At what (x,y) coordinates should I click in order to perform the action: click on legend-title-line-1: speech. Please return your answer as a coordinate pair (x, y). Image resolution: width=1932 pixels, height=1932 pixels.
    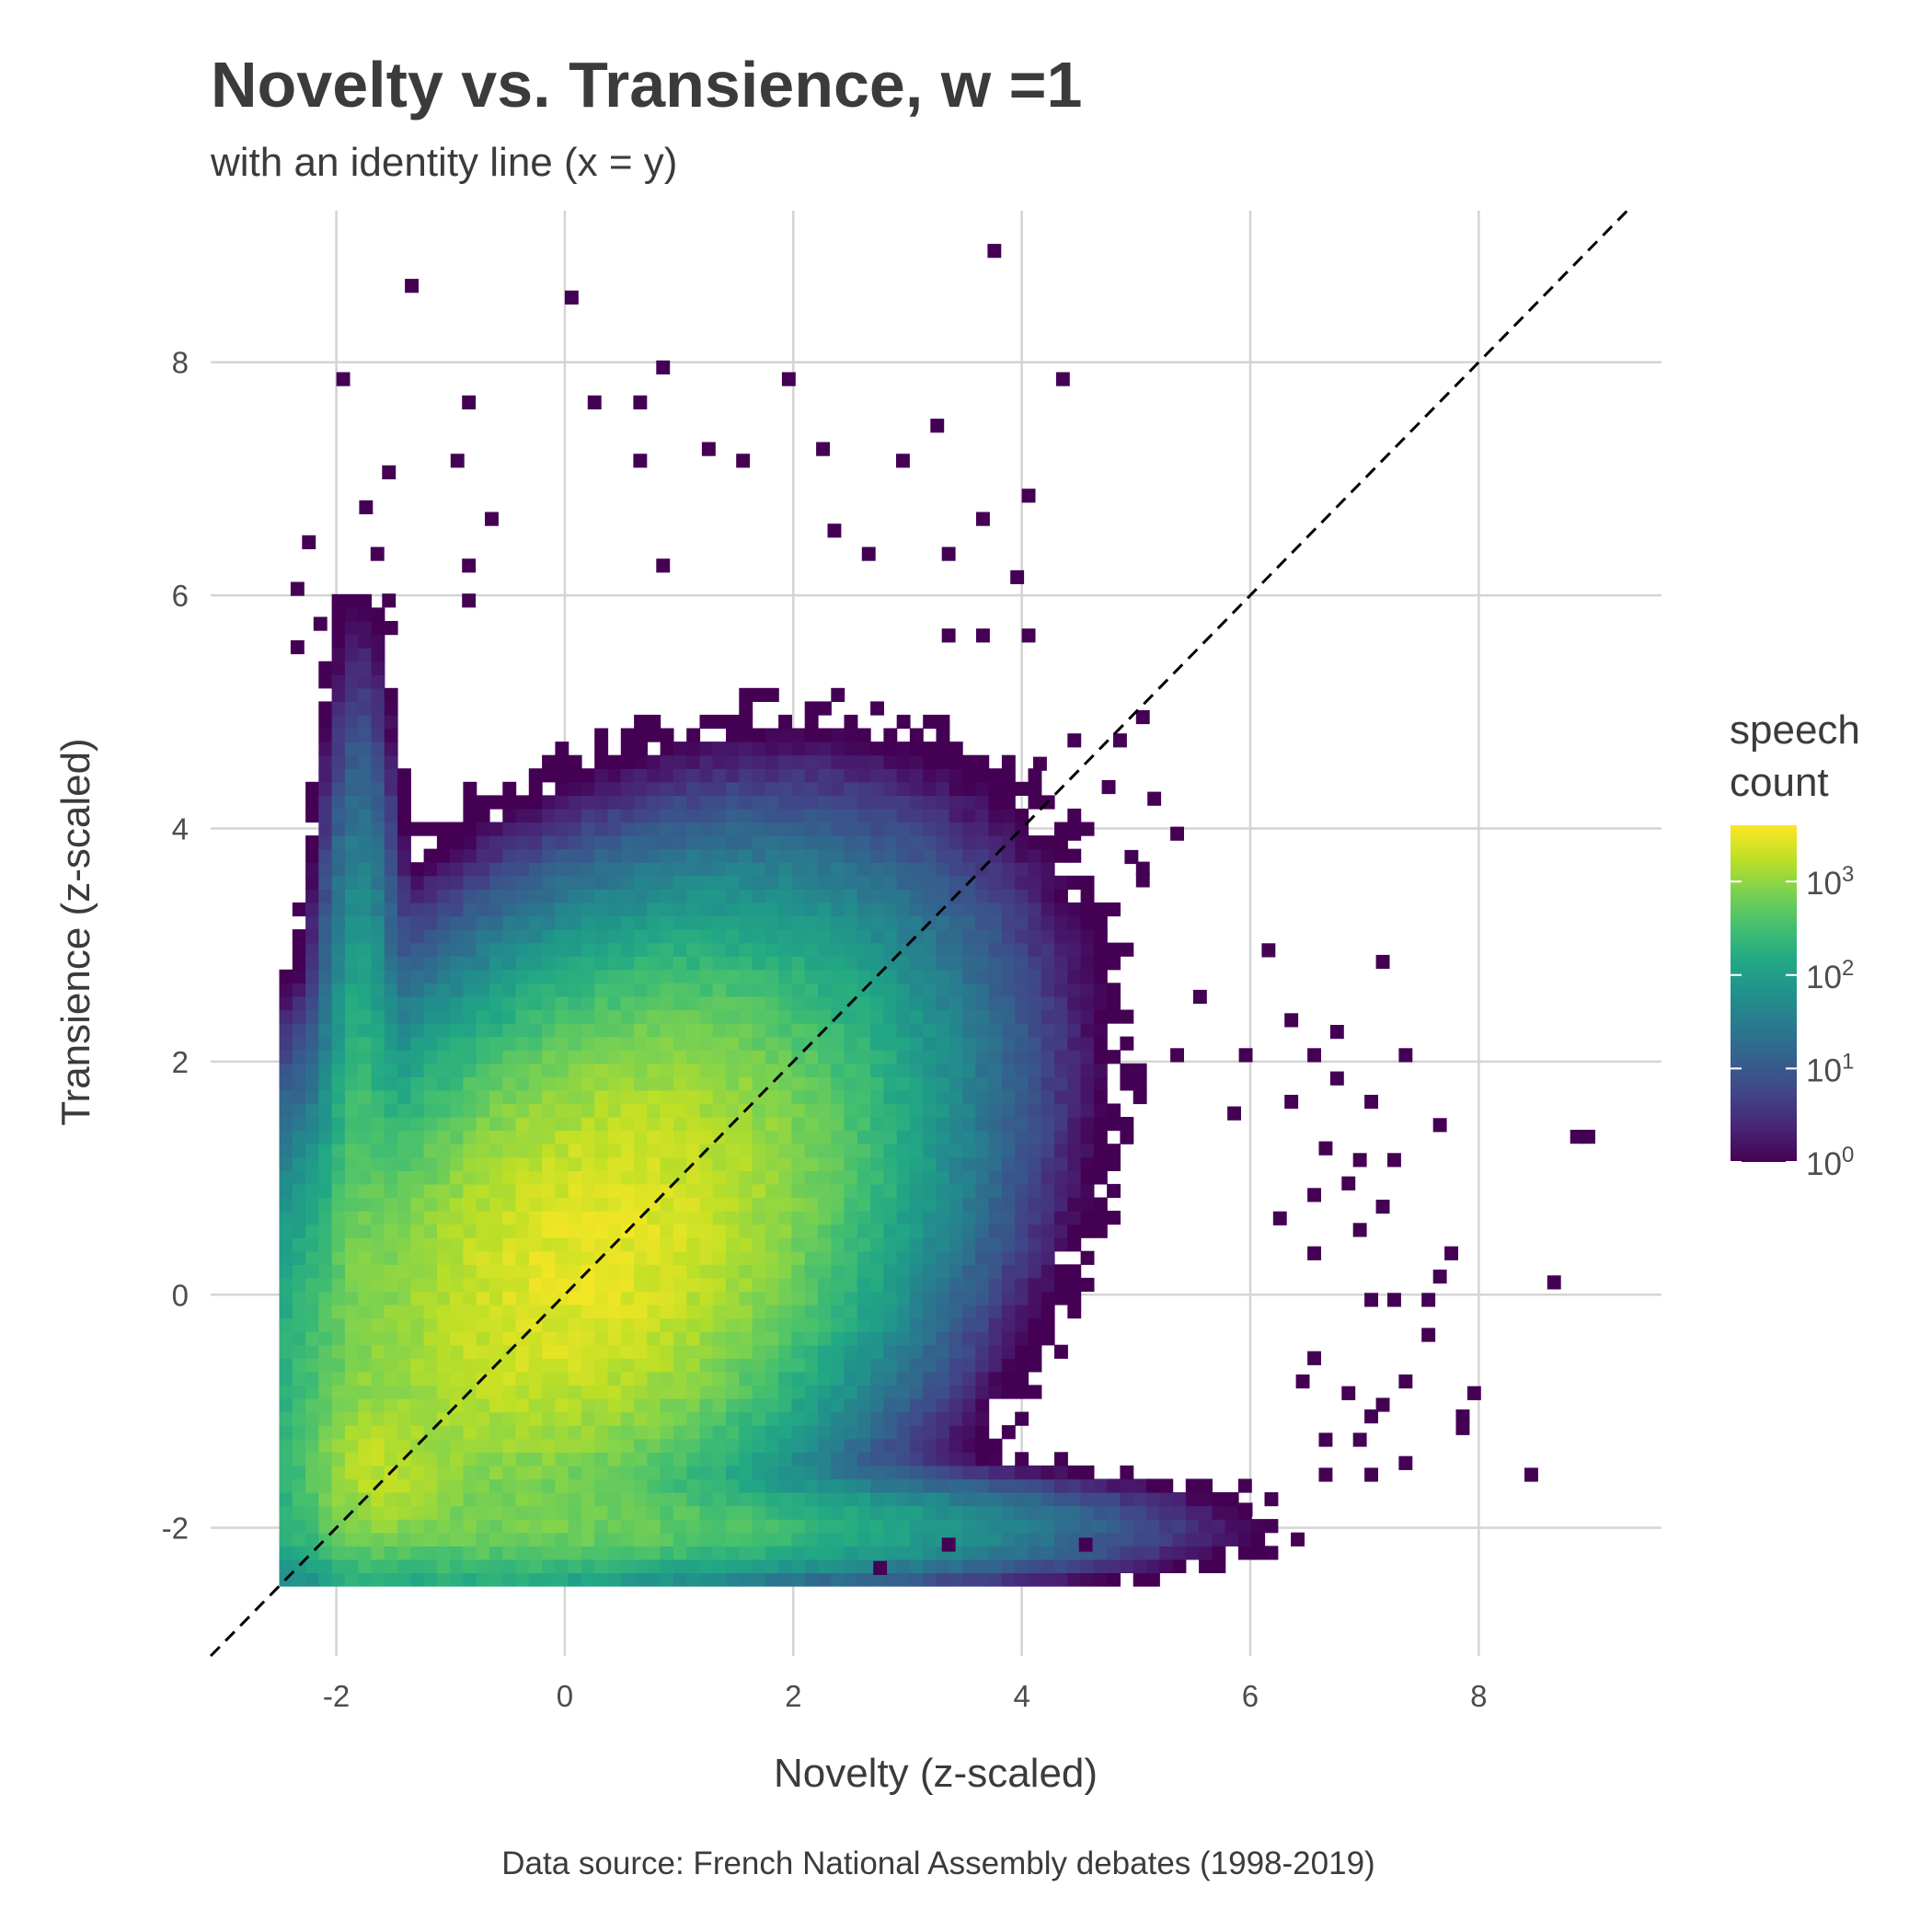
    Looking at the image, I should click on (1795, 730).